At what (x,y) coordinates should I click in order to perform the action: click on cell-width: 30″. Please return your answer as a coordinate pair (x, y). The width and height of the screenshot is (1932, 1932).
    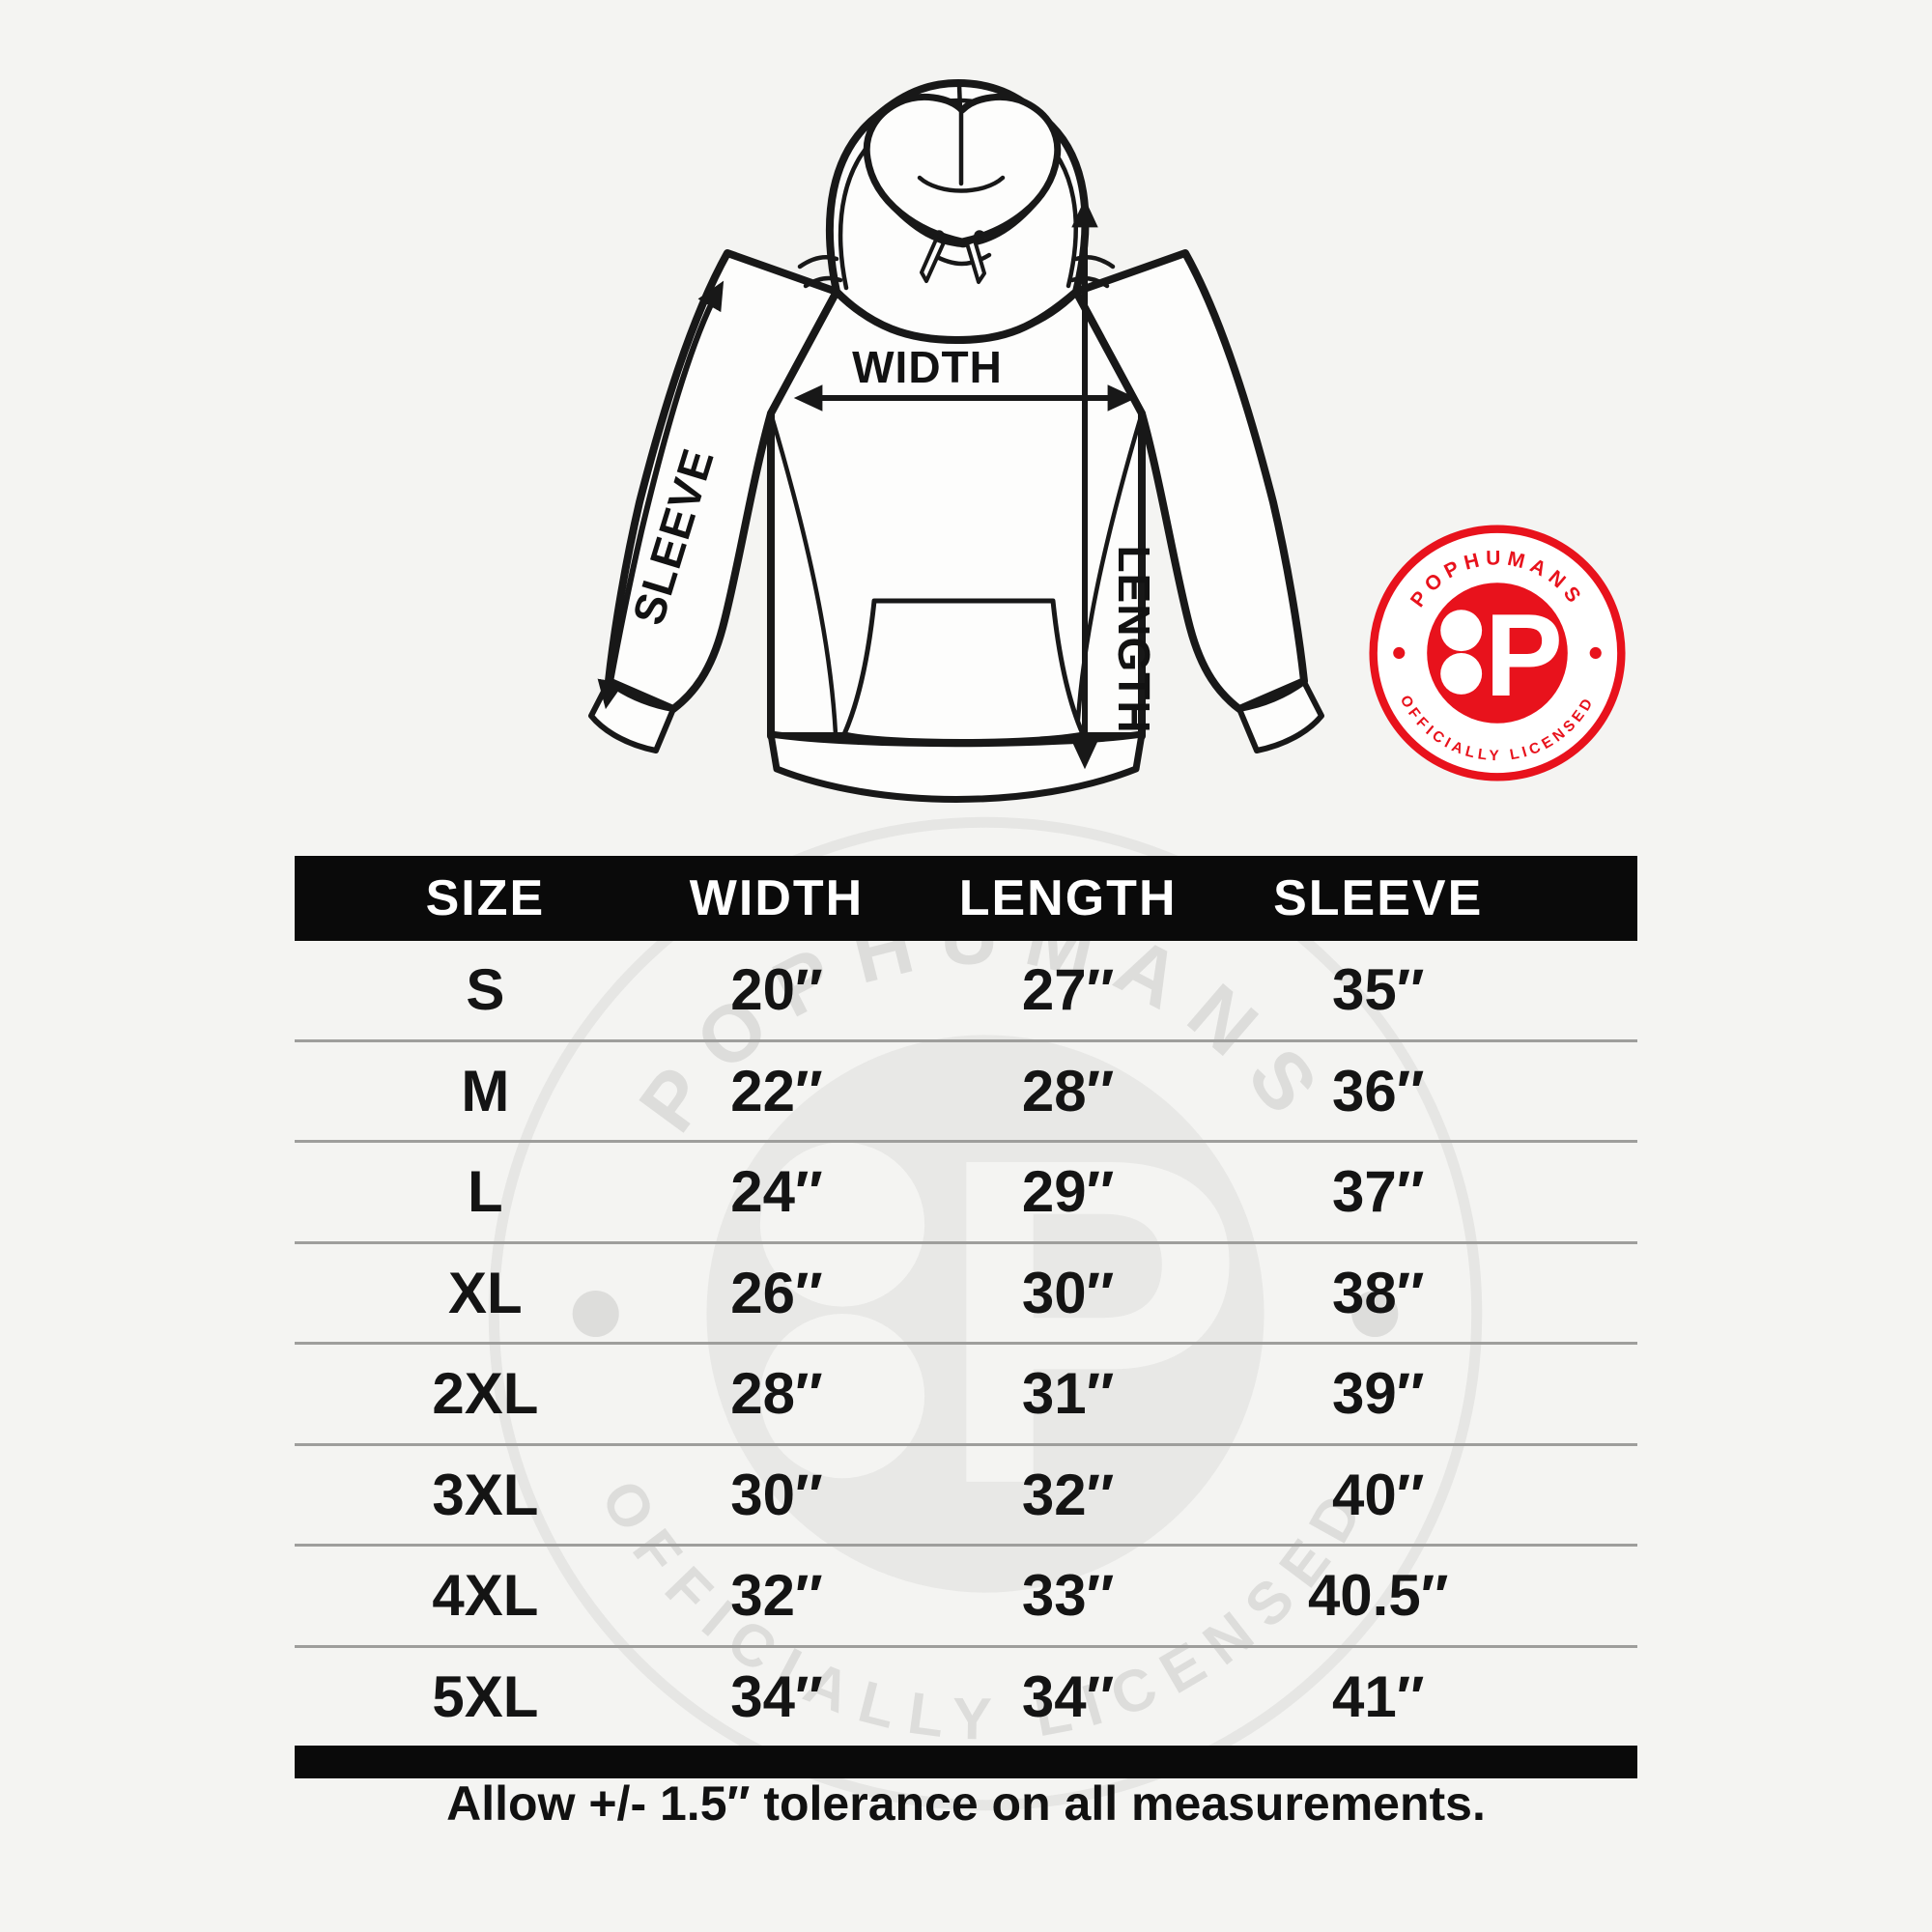
    Looking at the image, I should click on (776, 1494).